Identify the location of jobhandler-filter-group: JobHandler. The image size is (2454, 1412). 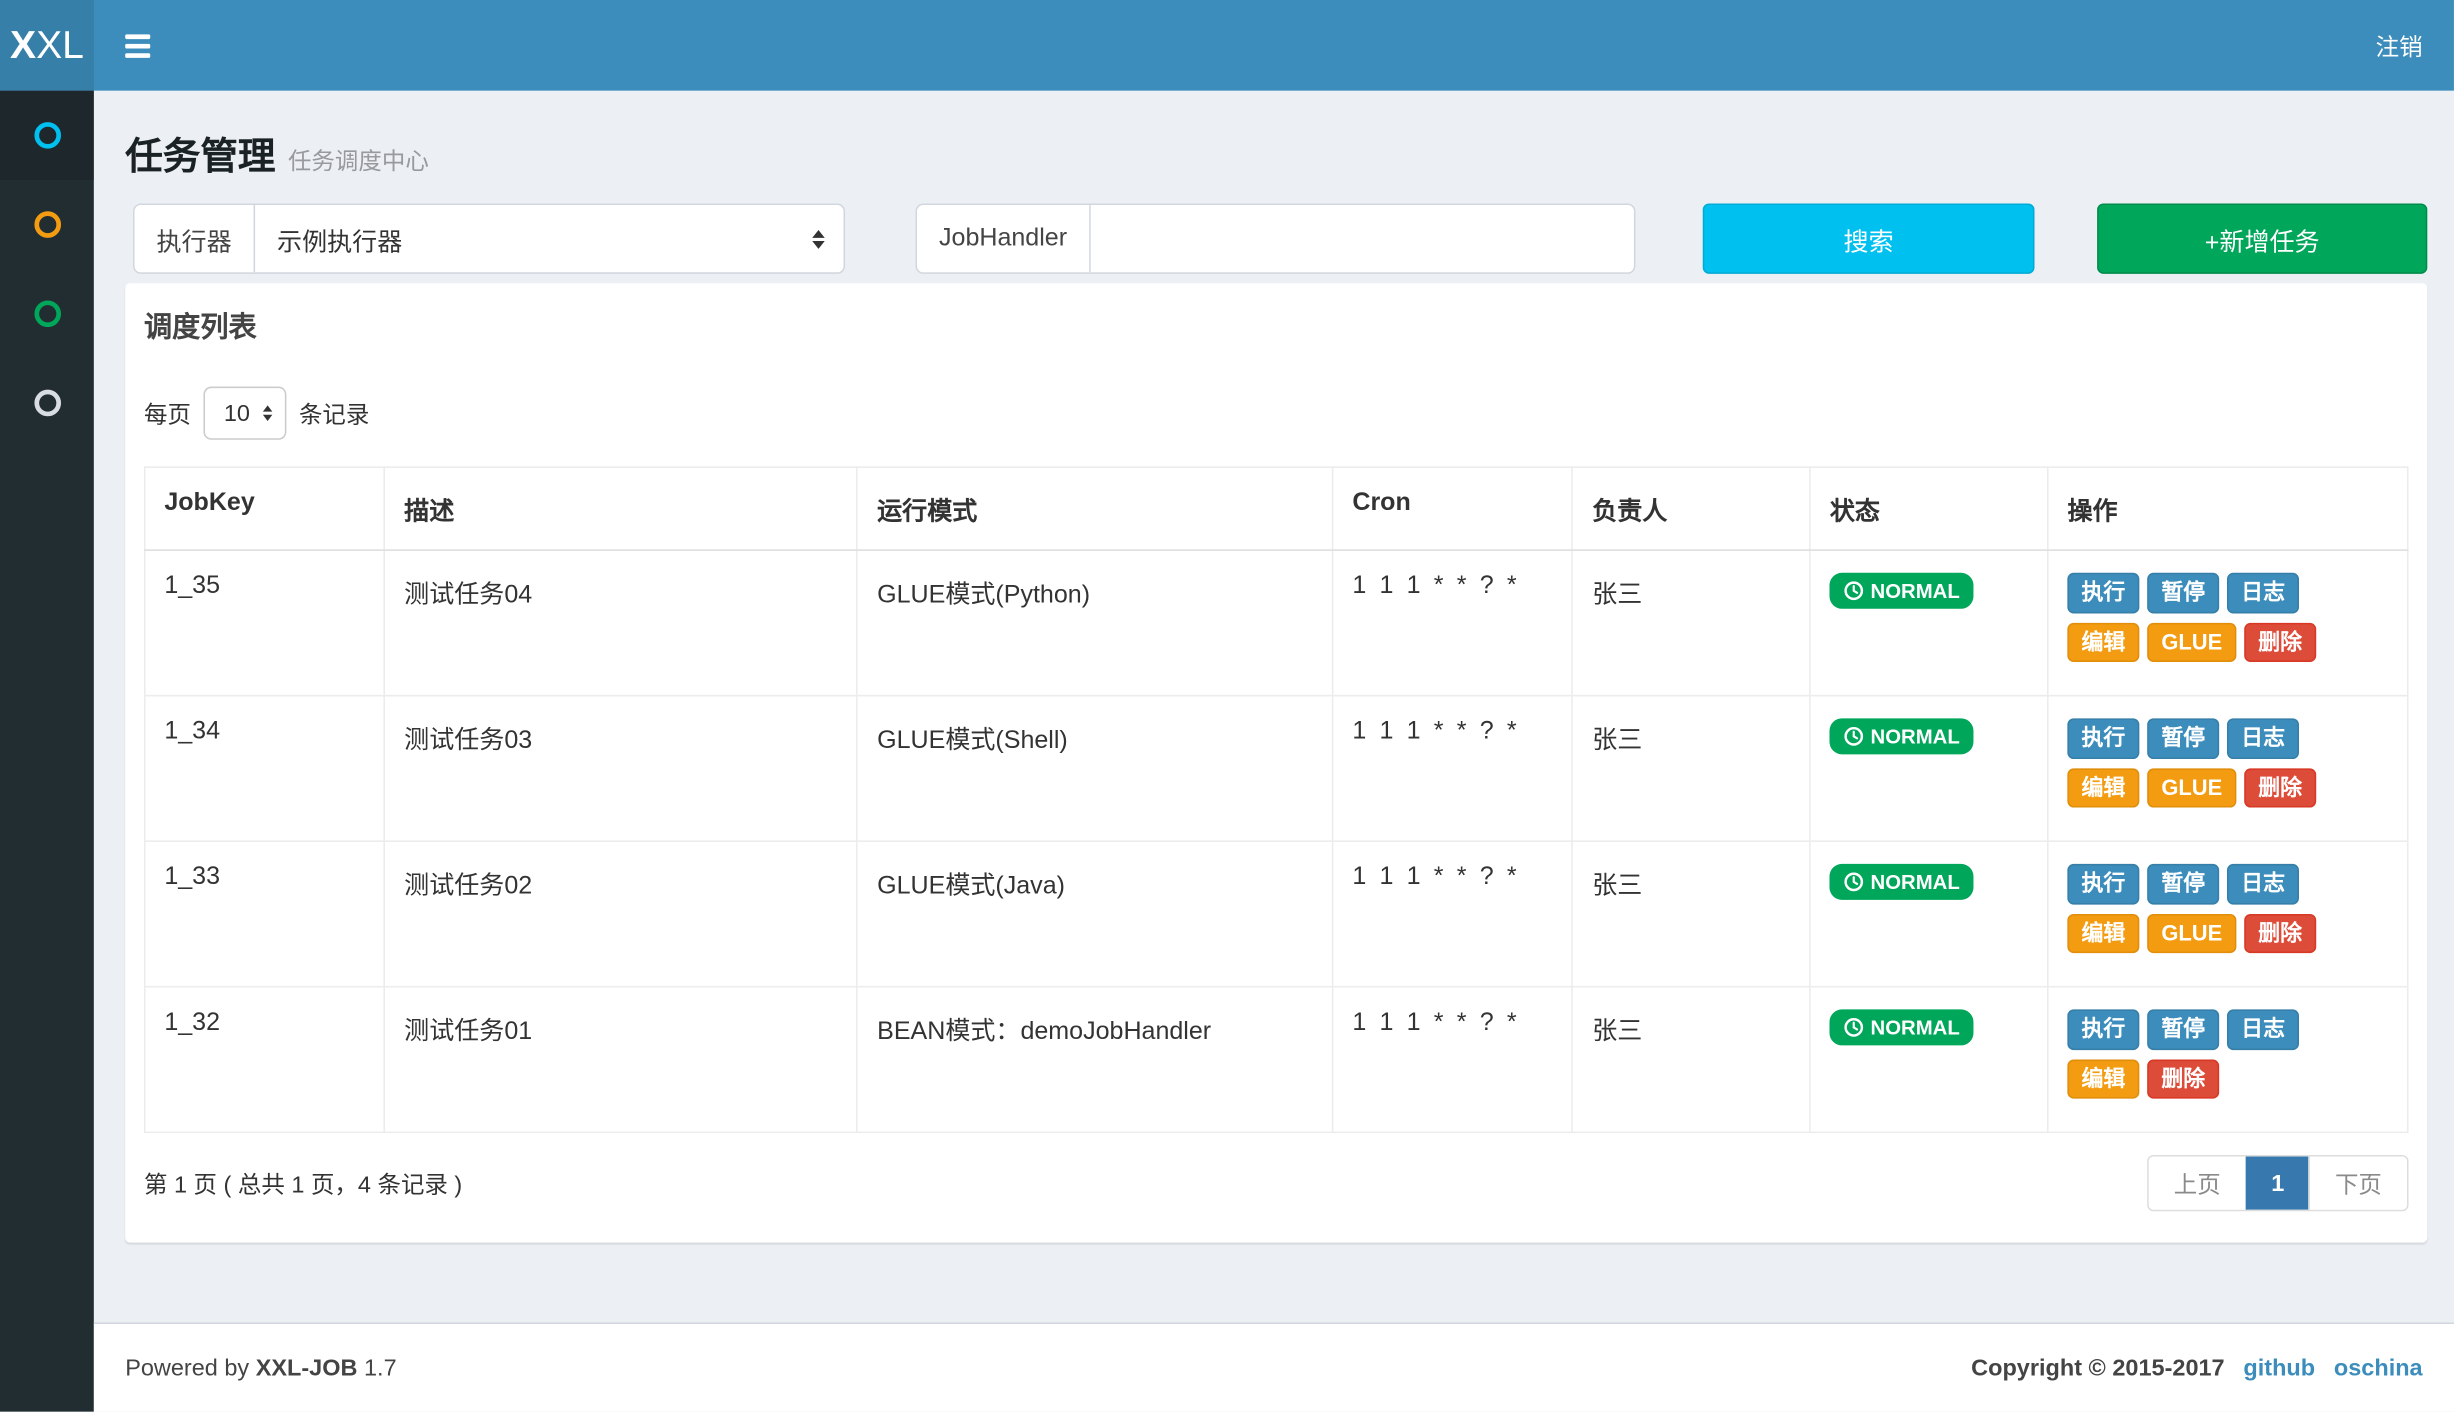
(1275, 238).